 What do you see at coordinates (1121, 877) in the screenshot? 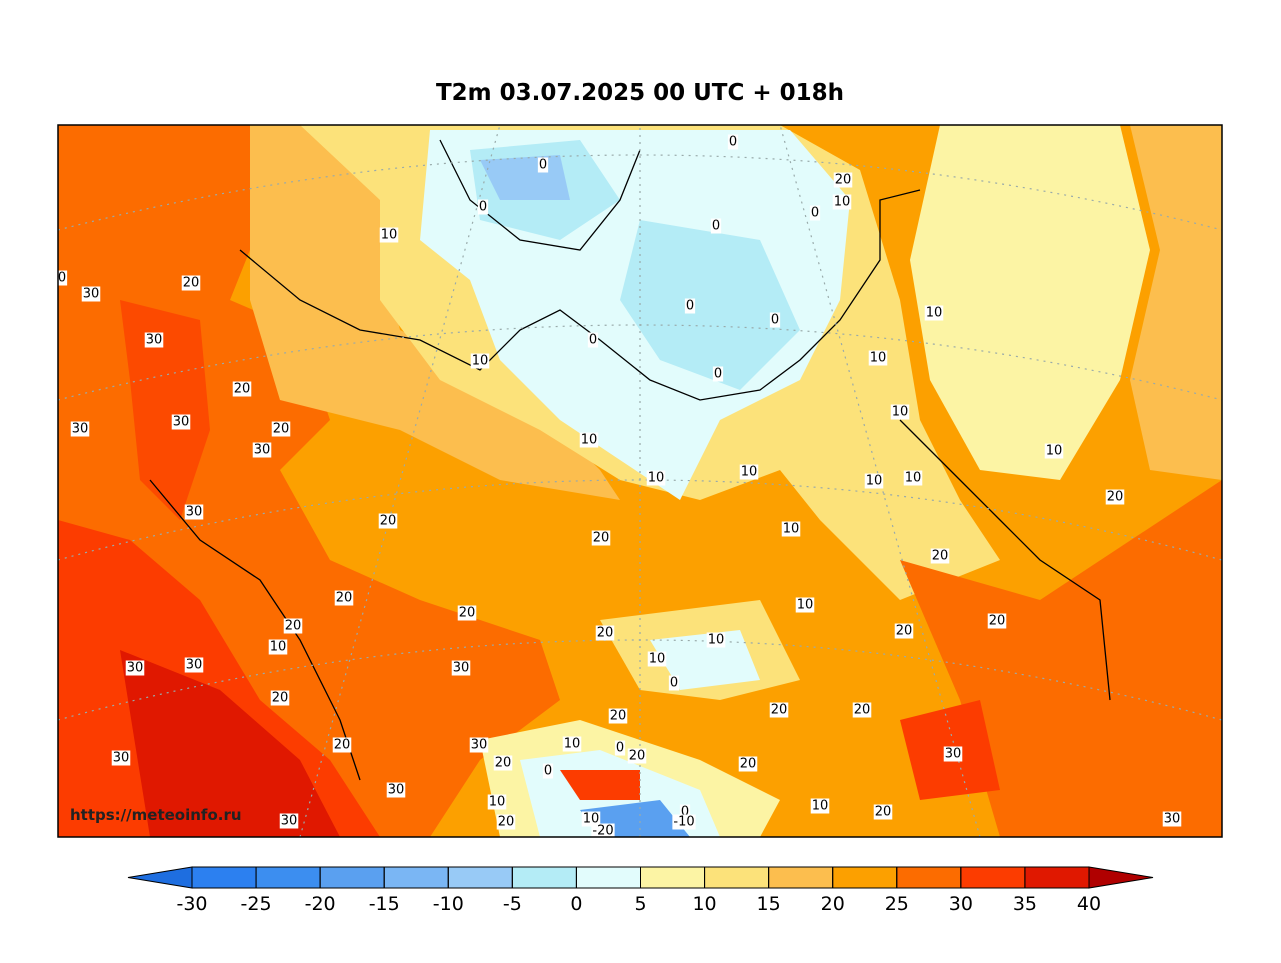
I see `colorbar-over` at bounding box center [1121, 877].